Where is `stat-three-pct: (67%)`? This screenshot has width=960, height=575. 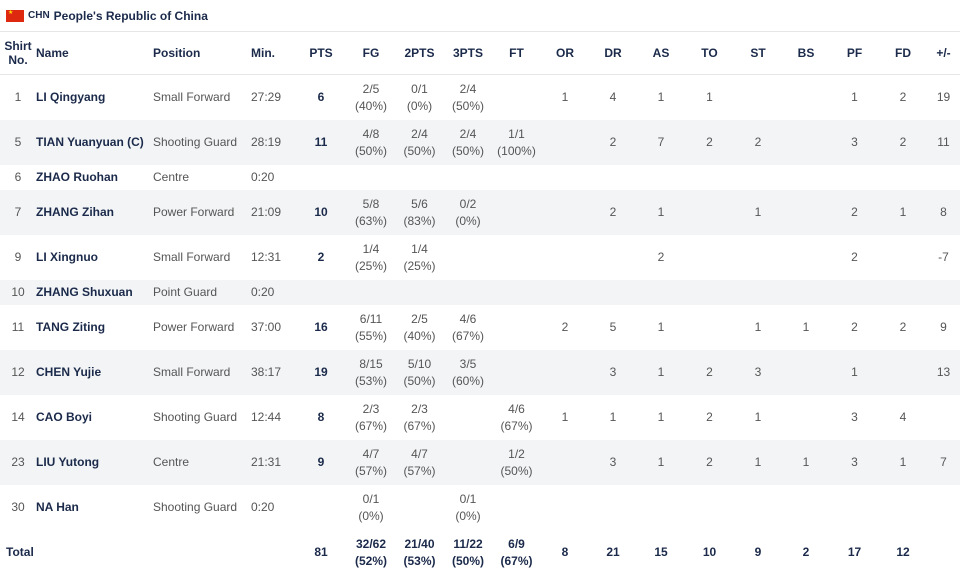
stat-three-pct: (67%) is located at coordinates (467, 335).